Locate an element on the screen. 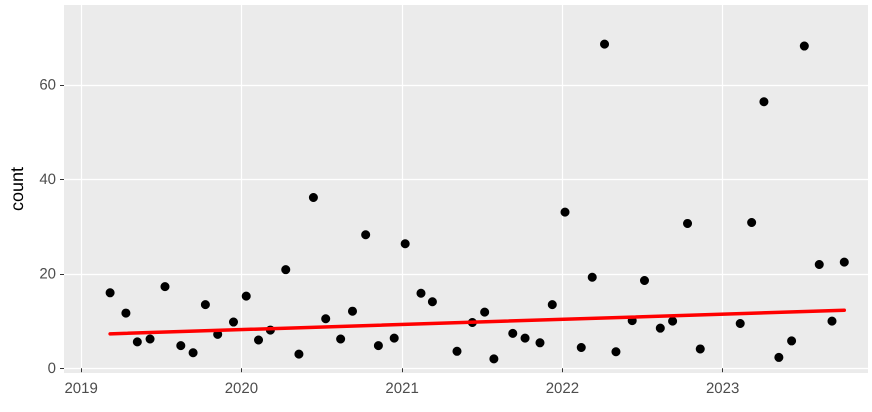 The image size is (872, 412). x-tick-label: 2020 is located at coordinates (241, 388).